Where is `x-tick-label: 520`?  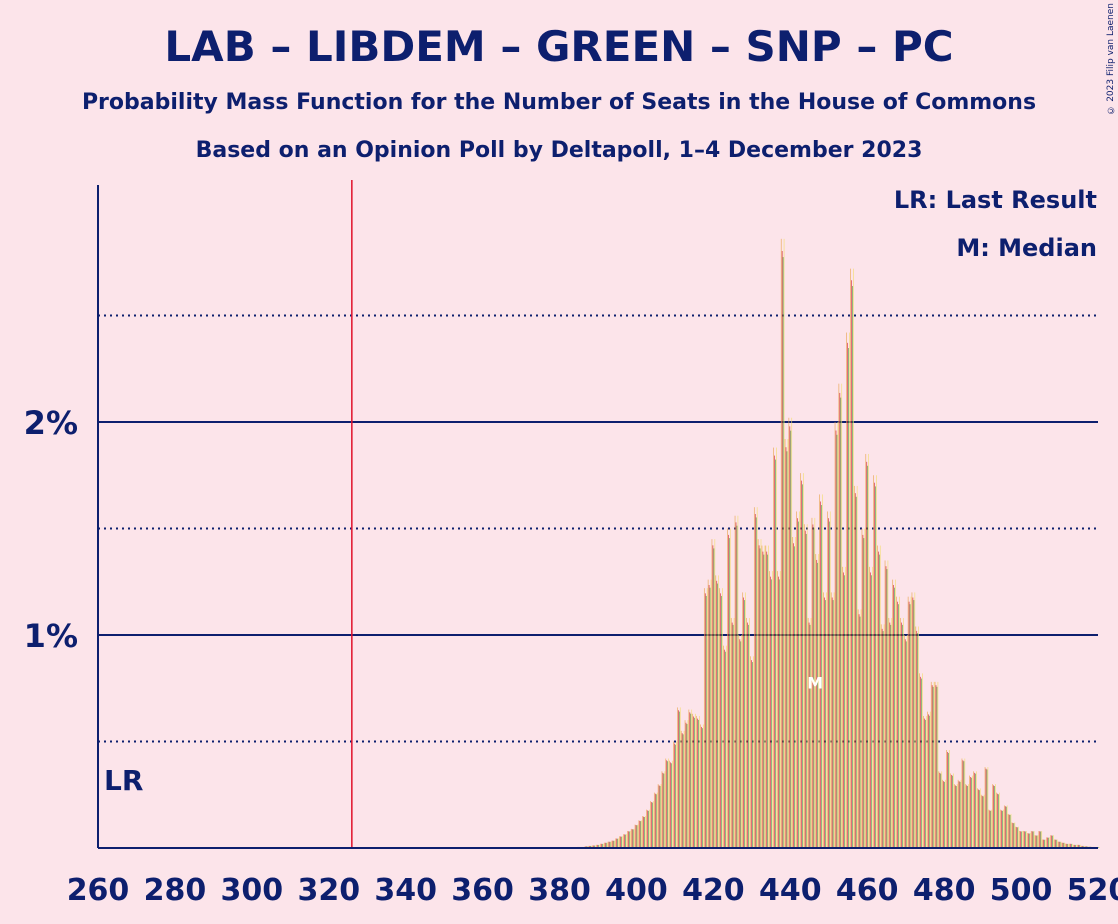 x-tick-label: 520 is located at coordinates (1092, 890).